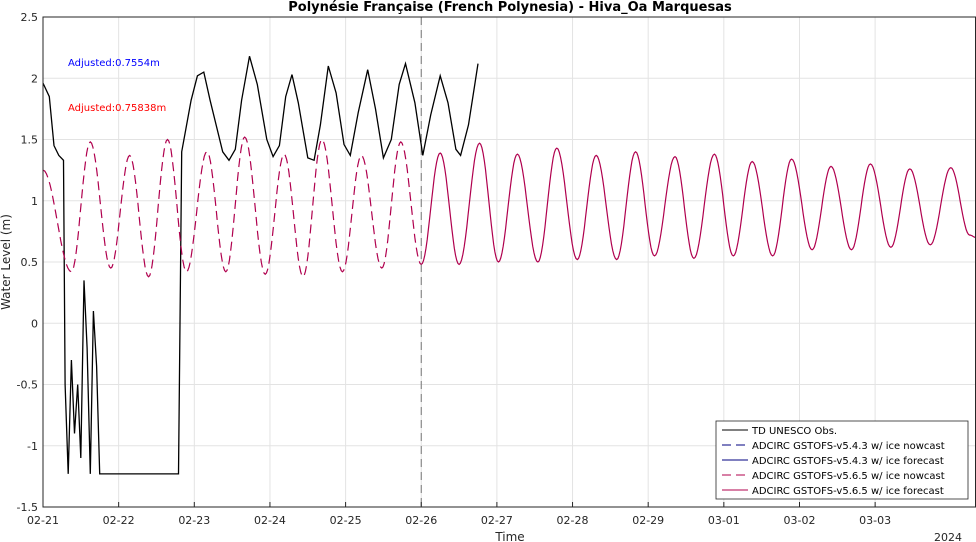 The height and width of the screenshot is (542, 976). What do you see at coordinates (848, 446) in the screenshot?
I see `legend-label: ADCIRC GSTOFS-v5.4.3 w/ ice nowcast` at bounding box center [848, 446].